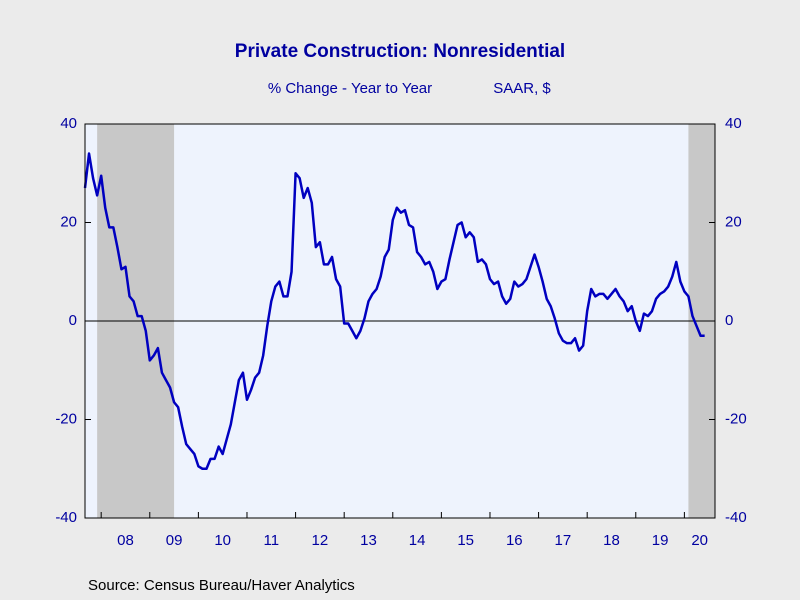  What do you see at coordinates (368, 540) in the screenshot?
I see `x-tick-label: 13` at bounding box center [368, 540].